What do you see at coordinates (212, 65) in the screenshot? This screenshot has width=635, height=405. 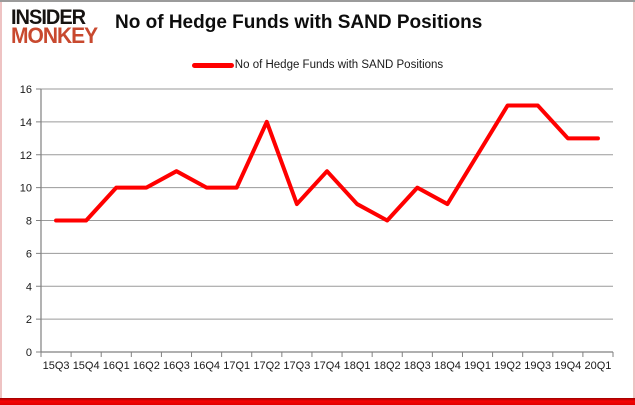 I see `legend-line-swatch` at bounding box center [212, 65].